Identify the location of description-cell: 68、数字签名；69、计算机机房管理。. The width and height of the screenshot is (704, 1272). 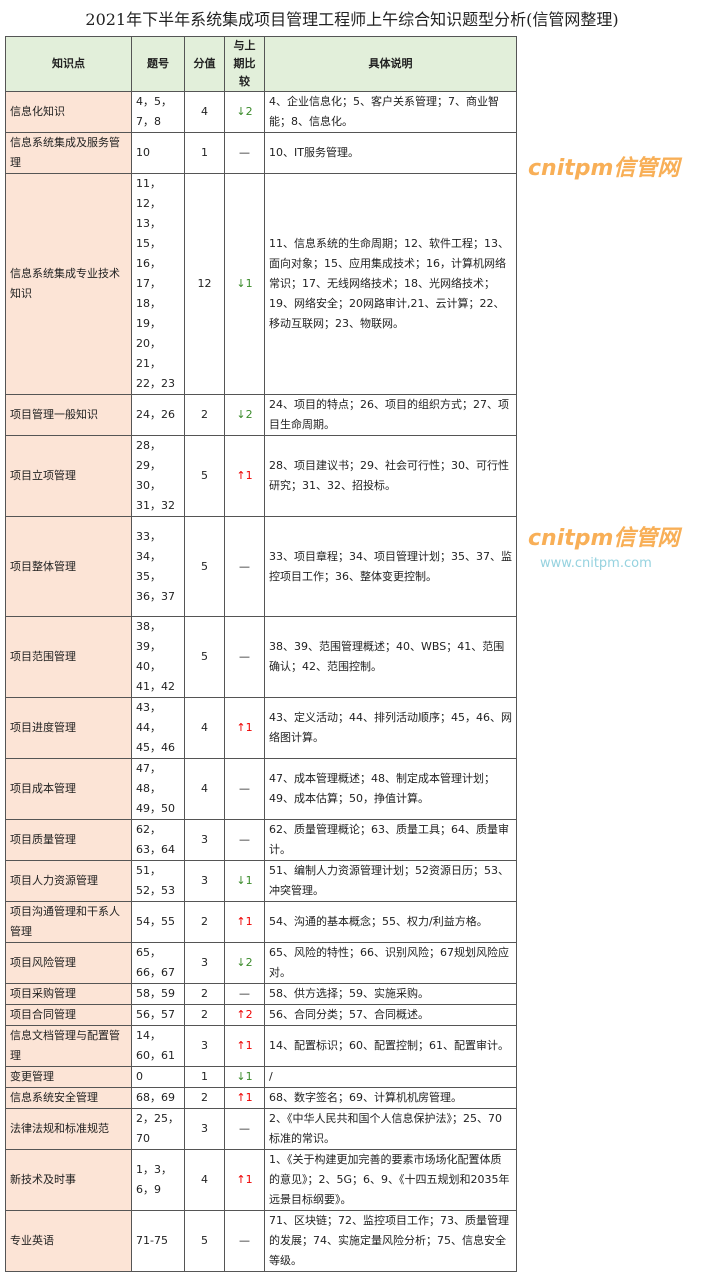
(390, 1098).